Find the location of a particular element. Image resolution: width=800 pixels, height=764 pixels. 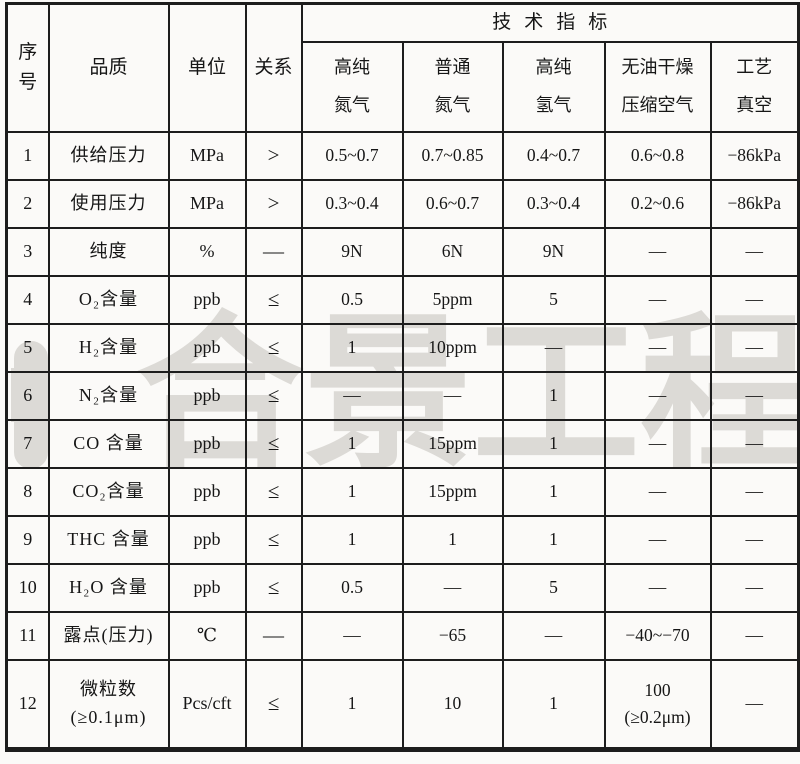

table-row: 9 THC 含量 ppb ≤ 1 1 1 — — is located at coordinates (402, 539).